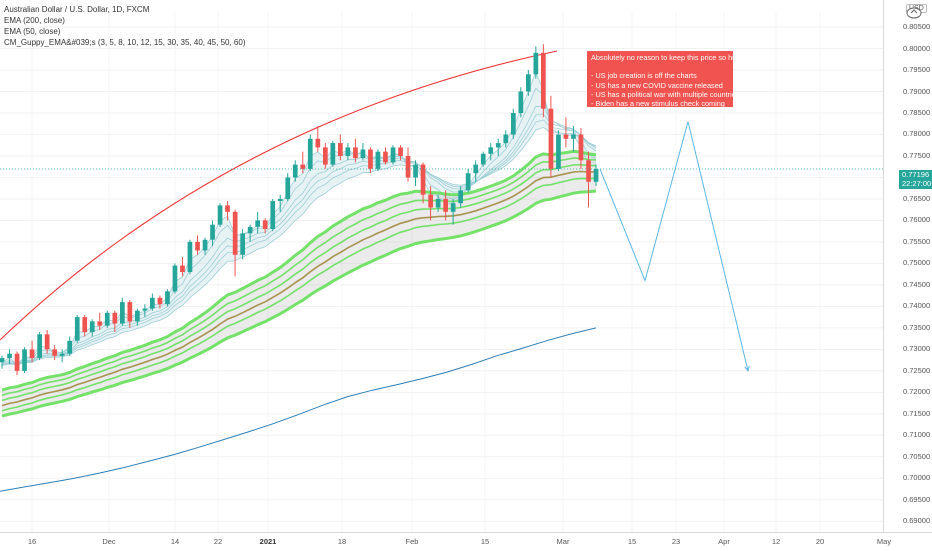 The height and width of the screenshot is (551, 932). What do you see at coordinates (412, 541) in the screenshot?
I see `time-tick-label: Feb` at bounding box center [412, 541].